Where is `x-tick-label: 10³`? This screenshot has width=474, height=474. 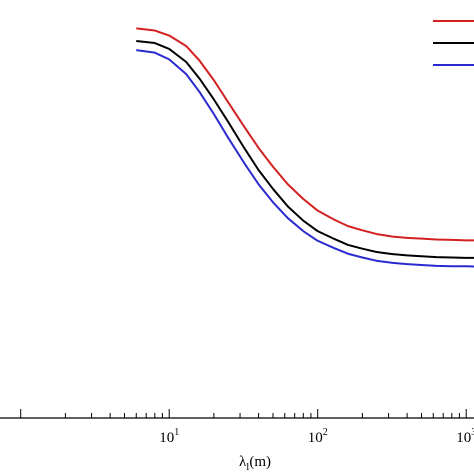 x-tick-label: 10³ is located at coordinates (465, 436).